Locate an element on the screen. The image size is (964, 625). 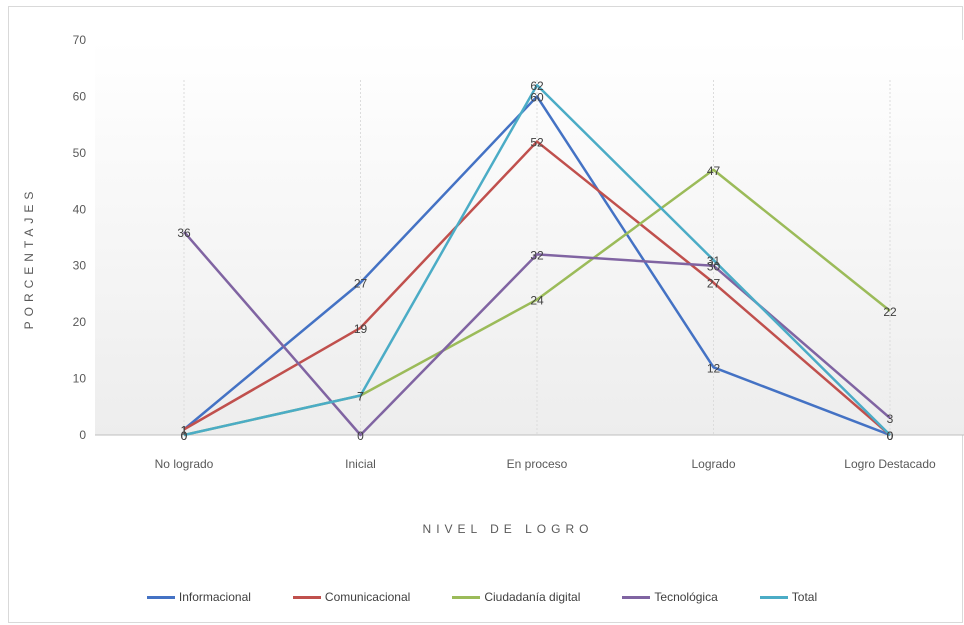
data-label-total: 7 is located at coordinates (360, 397).